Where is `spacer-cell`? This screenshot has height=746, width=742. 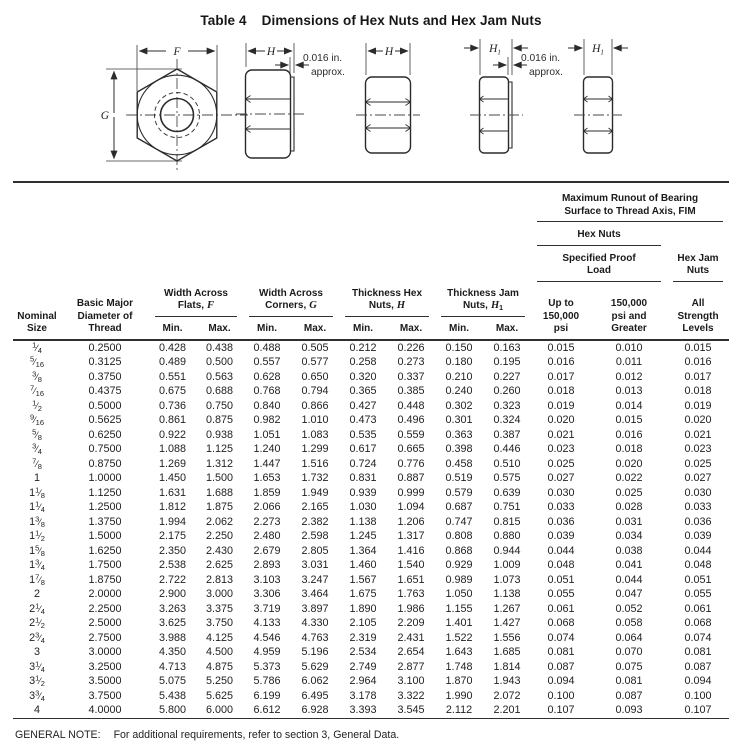
spacer-cell is located at coordinates (272, 203).